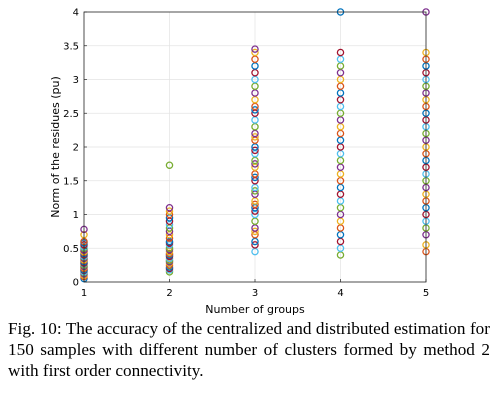 This screenshot has width=494, height=405. What do you see at coordinates (76, 215) in the screenshot?
I see `y-tick-label: 1` at bounding box center [76, 215].